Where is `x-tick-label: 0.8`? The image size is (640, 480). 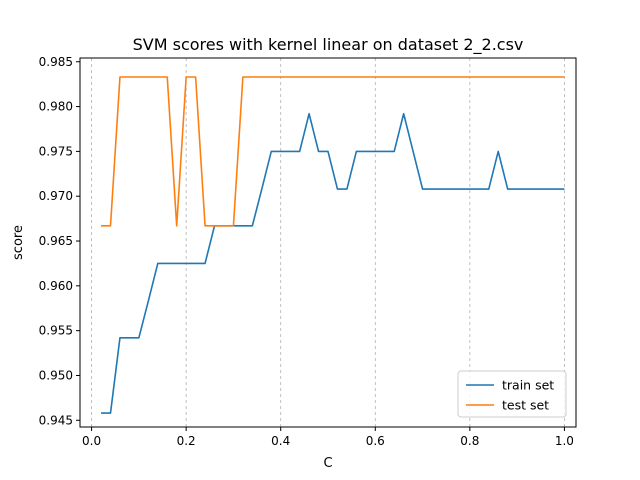
x-tick-label: 0.8 is located at coordinates (469, 441).